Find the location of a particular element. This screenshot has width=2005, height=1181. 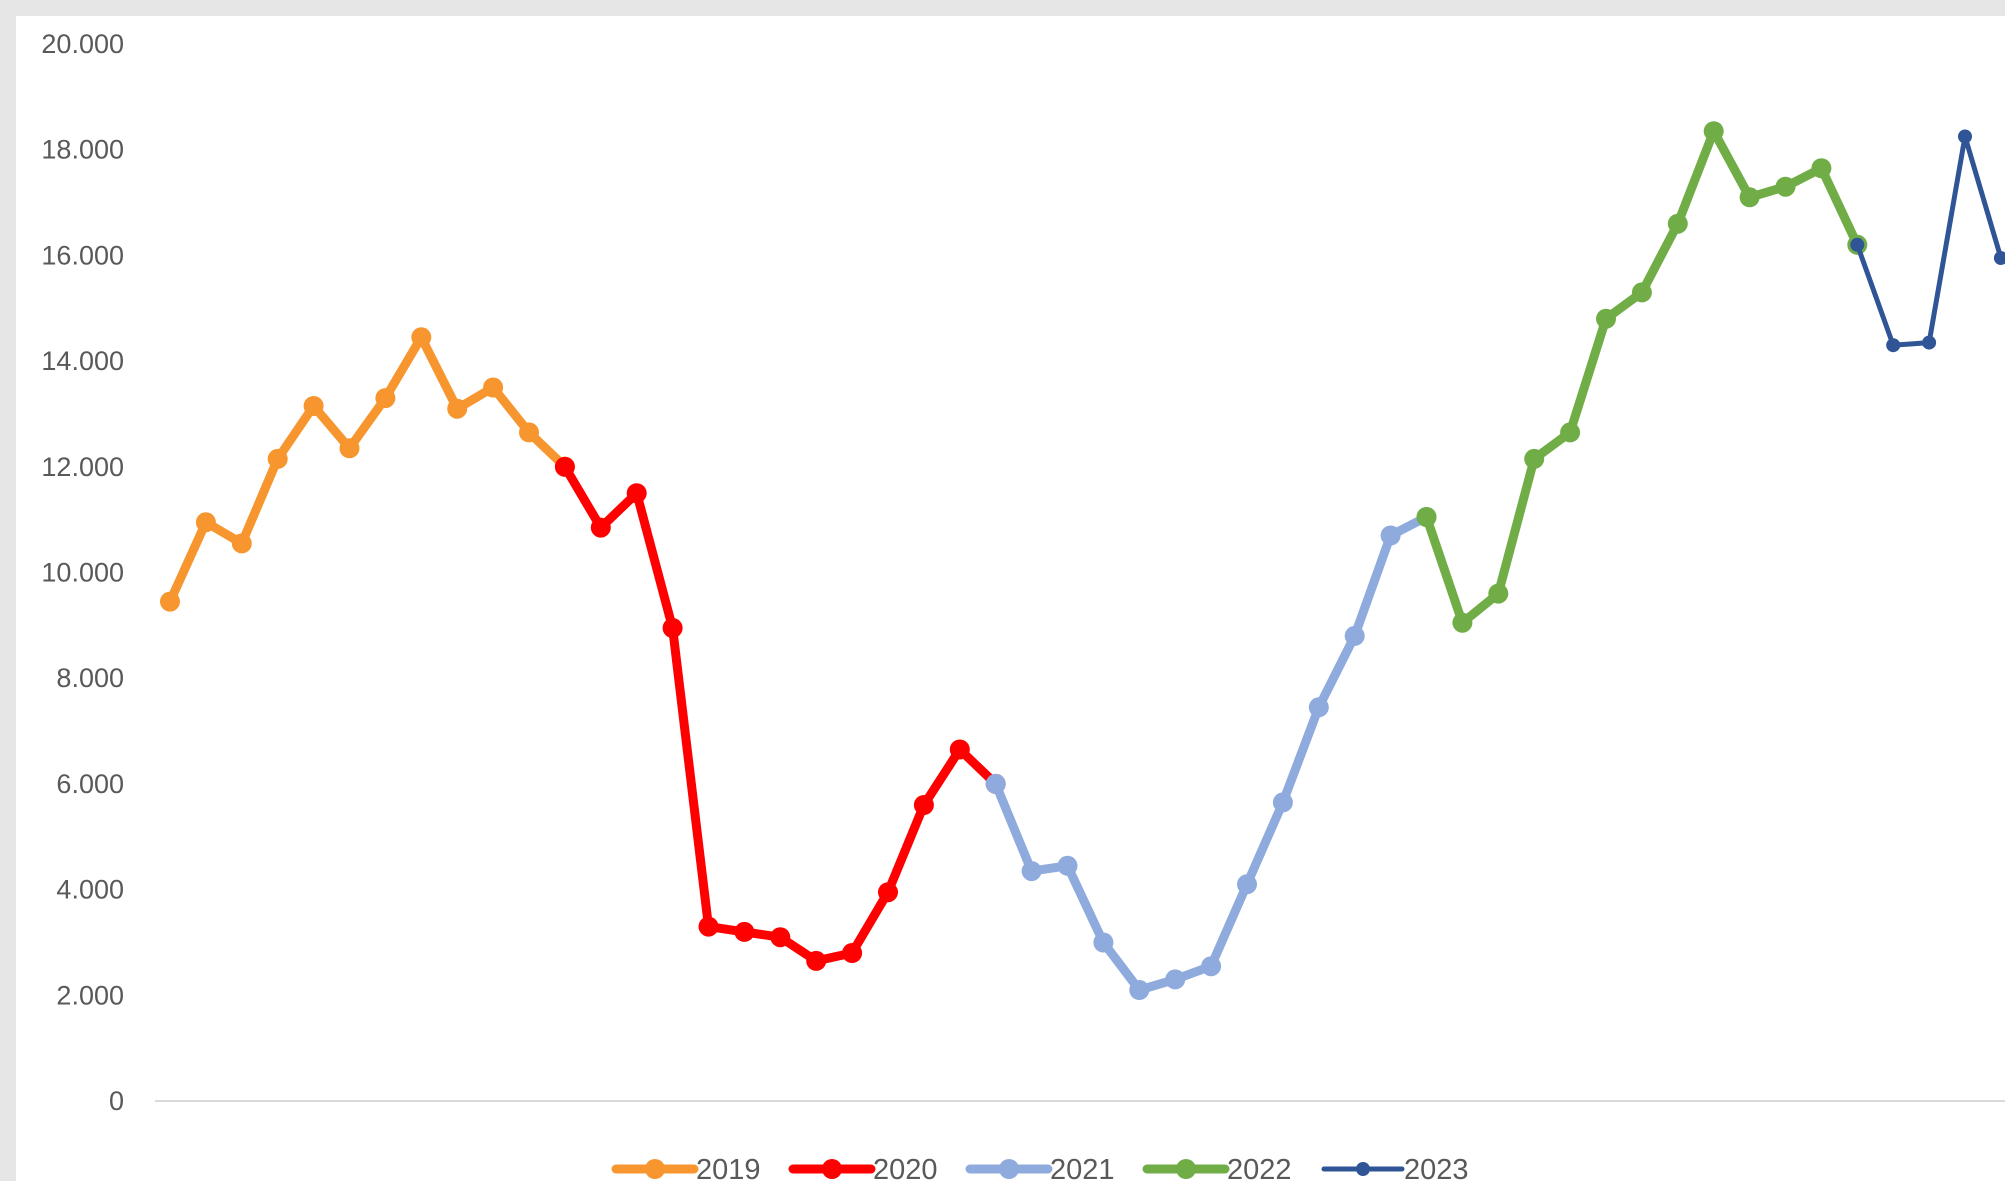

series-2019 is located at coordinates (367, 469).